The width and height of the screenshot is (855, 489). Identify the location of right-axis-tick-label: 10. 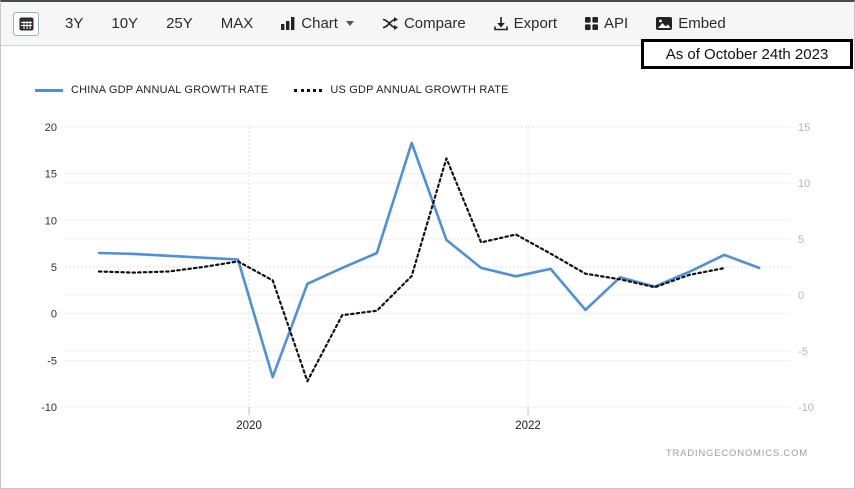
(804, 184).